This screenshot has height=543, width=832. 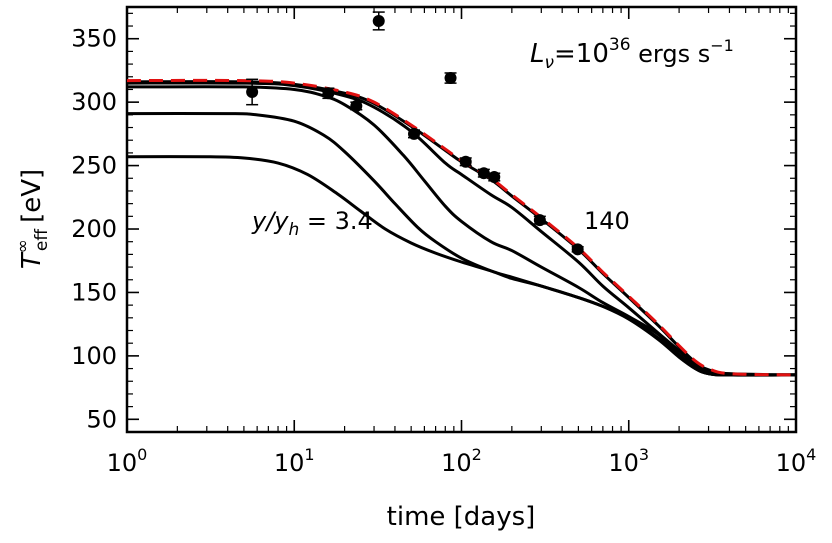 I want to click on y-axis-title: T∞eff [eV], so click(x=32, y=219).